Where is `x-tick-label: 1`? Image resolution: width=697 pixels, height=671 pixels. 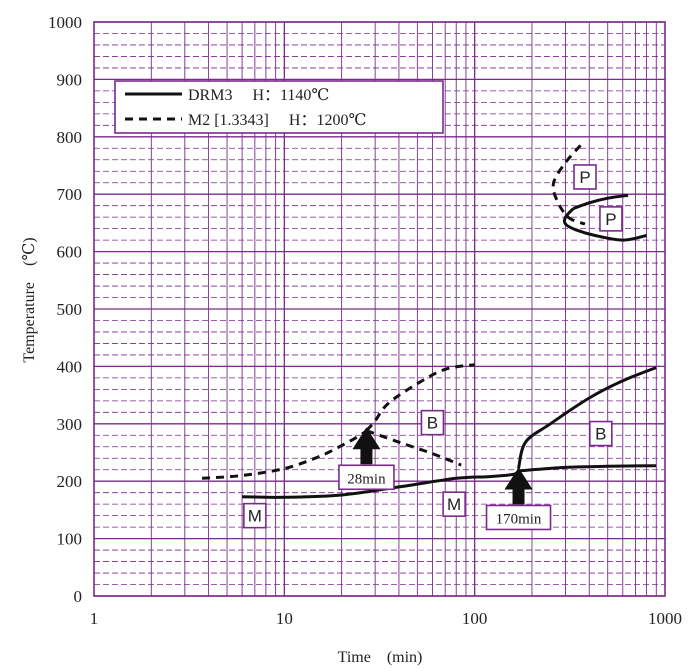 x-tick-label: 1 is located at coordinates (94, 618).